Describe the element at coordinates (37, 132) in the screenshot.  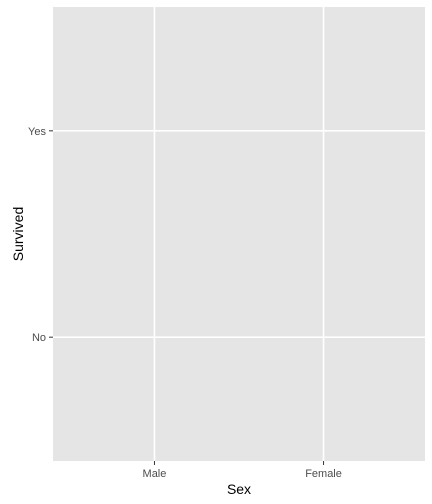
I see `y-tick-label: Yes` at that location.